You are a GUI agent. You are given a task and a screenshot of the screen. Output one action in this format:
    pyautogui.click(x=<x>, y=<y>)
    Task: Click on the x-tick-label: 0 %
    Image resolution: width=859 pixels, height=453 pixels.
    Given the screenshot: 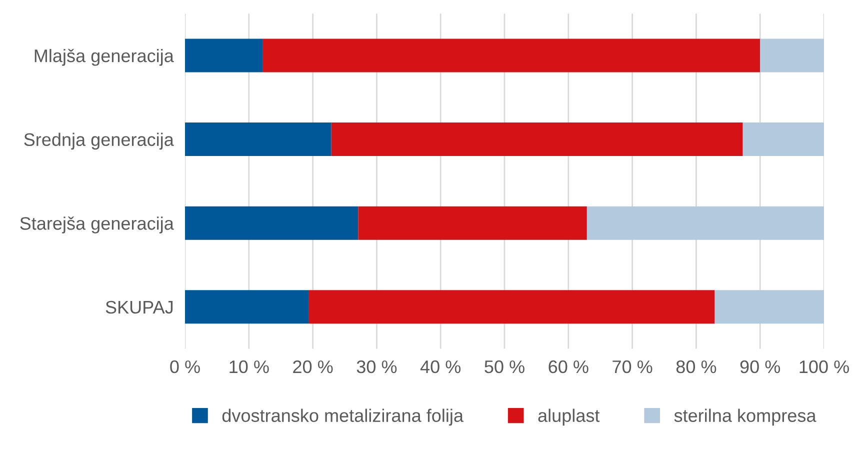 What is the action you would take?
    pyautogui.click(x=185, y=367)
    